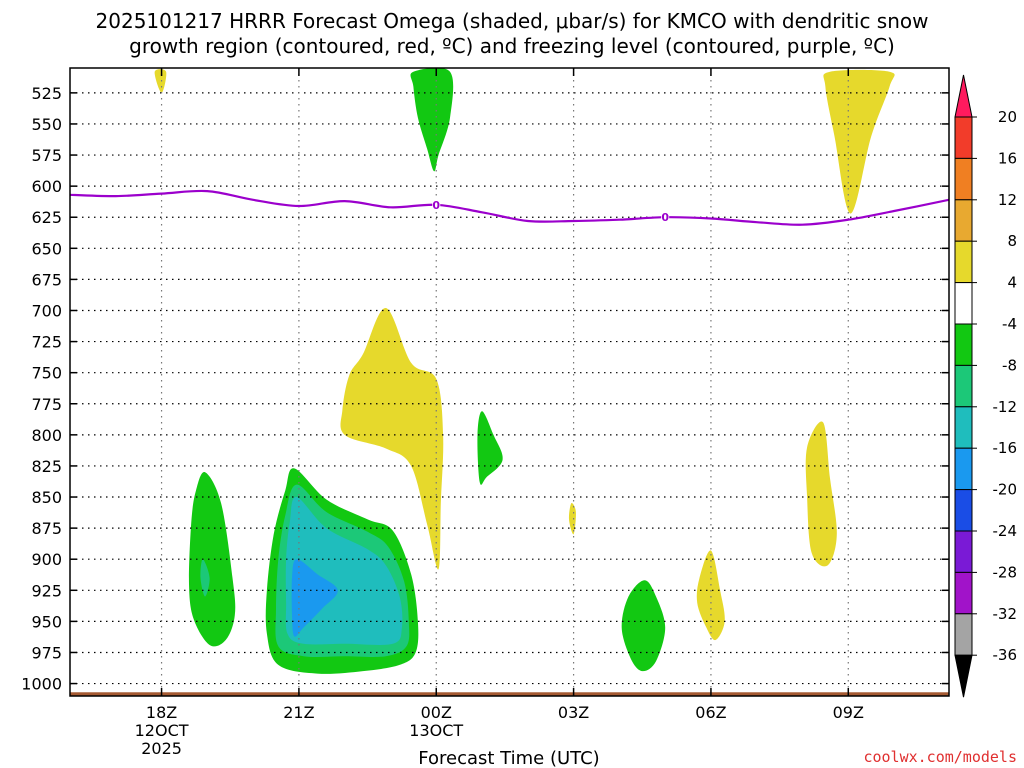  I want to click on y-tick-label: 650, so click(46, 248).